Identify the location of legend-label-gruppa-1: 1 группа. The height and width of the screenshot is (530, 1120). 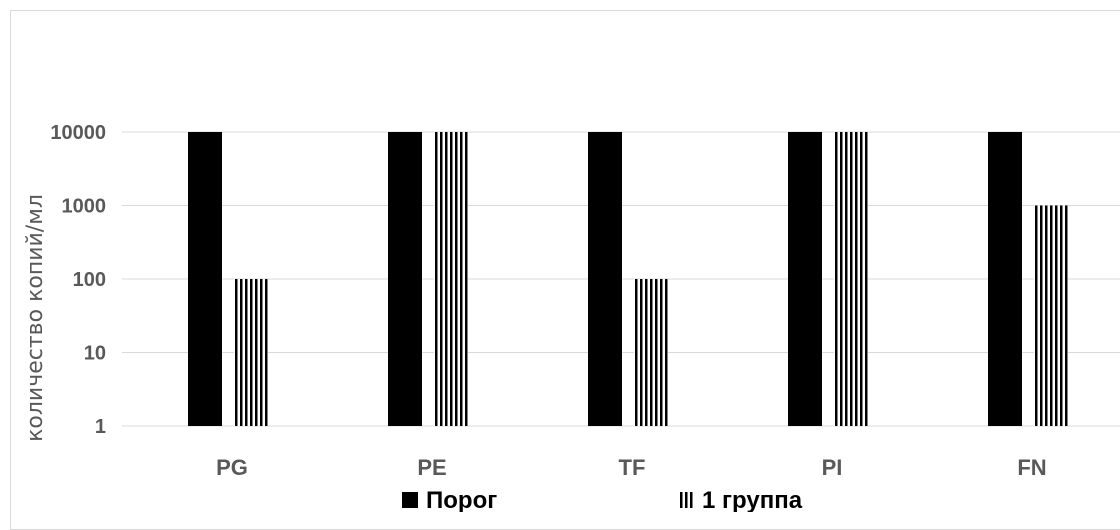
(752, 499).